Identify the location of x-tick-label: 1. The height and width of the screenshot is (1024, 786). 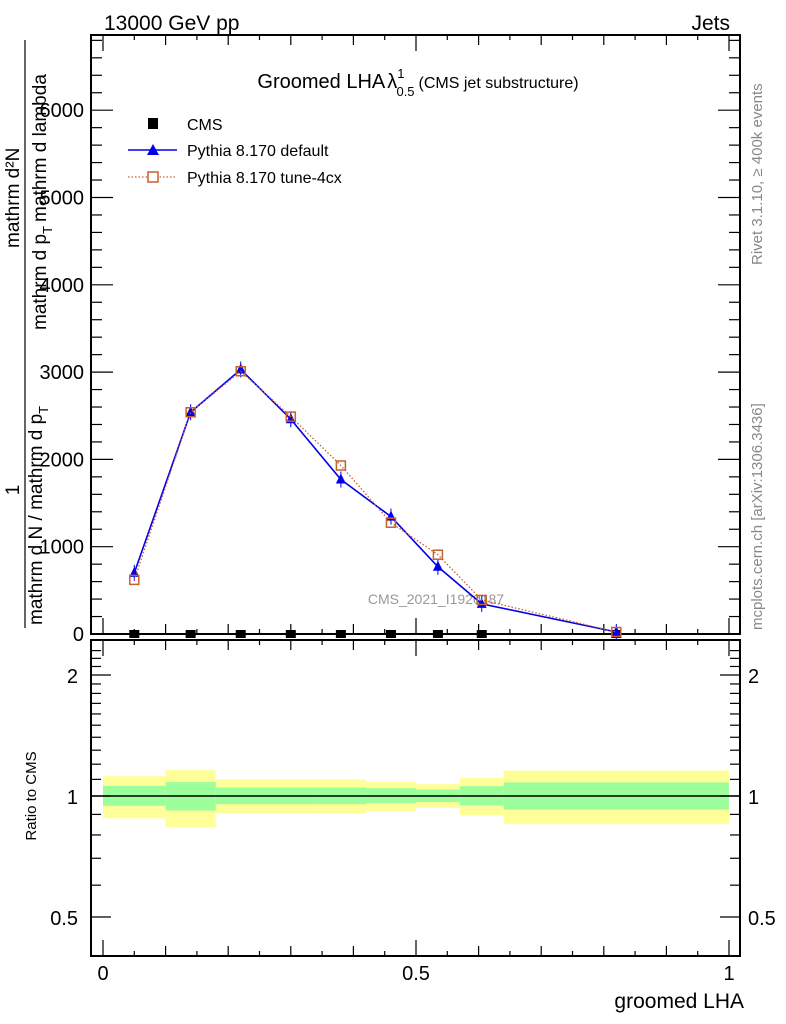
(728, 974).